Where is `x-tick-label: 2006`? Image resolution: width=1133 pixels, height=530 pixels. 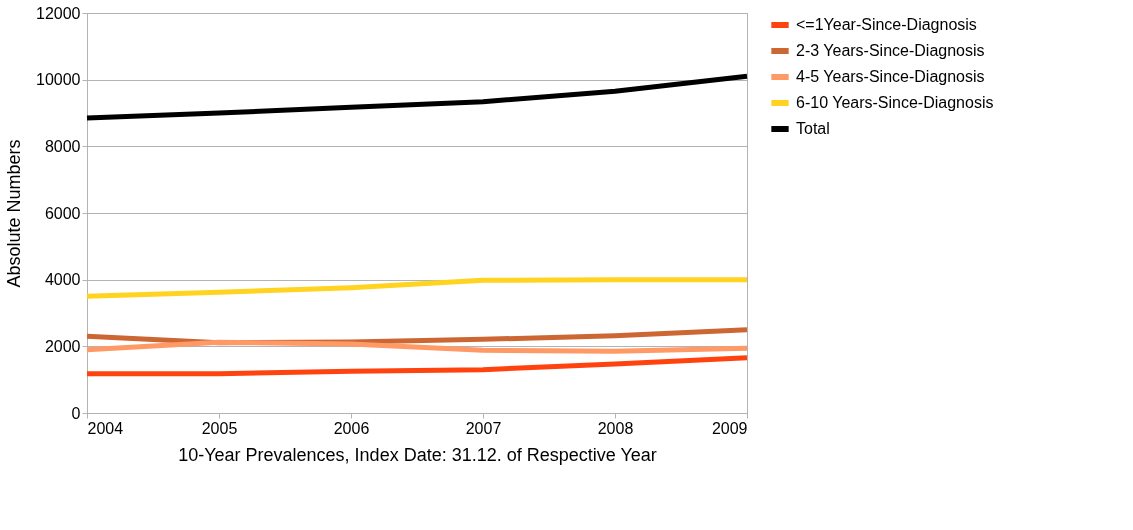 x-tick-label: 2006 is located at coordinates (351, 428).